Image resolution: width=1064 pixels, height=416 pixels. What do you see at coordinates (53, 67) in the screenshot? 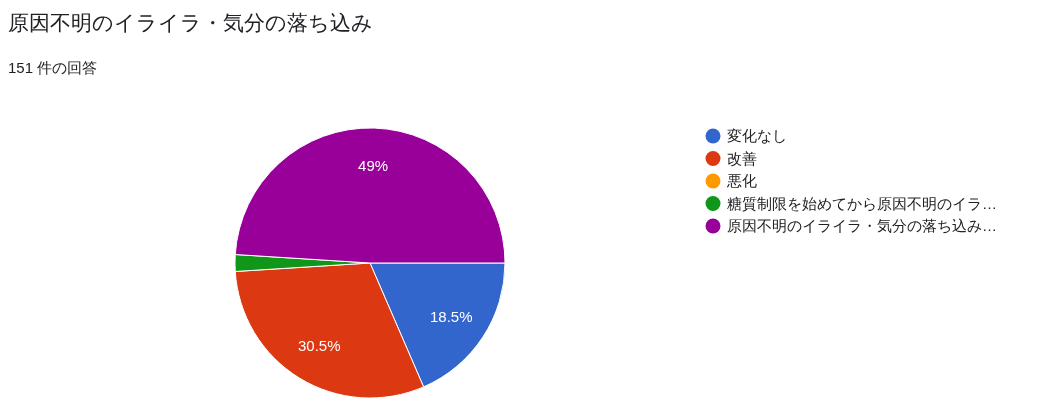
I see `text: 151 件の回答` at bounding box center [53, 67].